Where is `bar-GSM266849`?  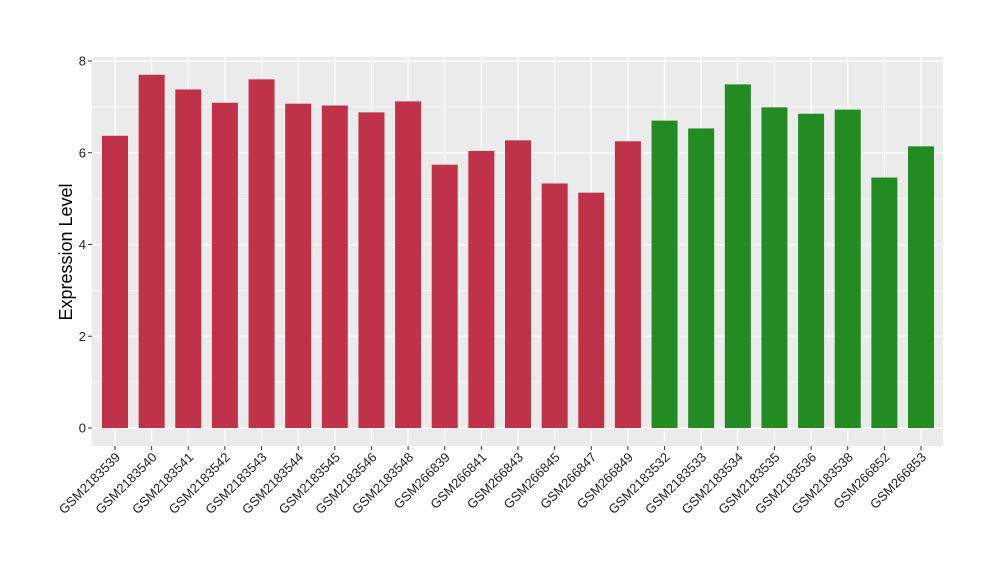 bar-GSM266849 is located at coordinates (627, 284).